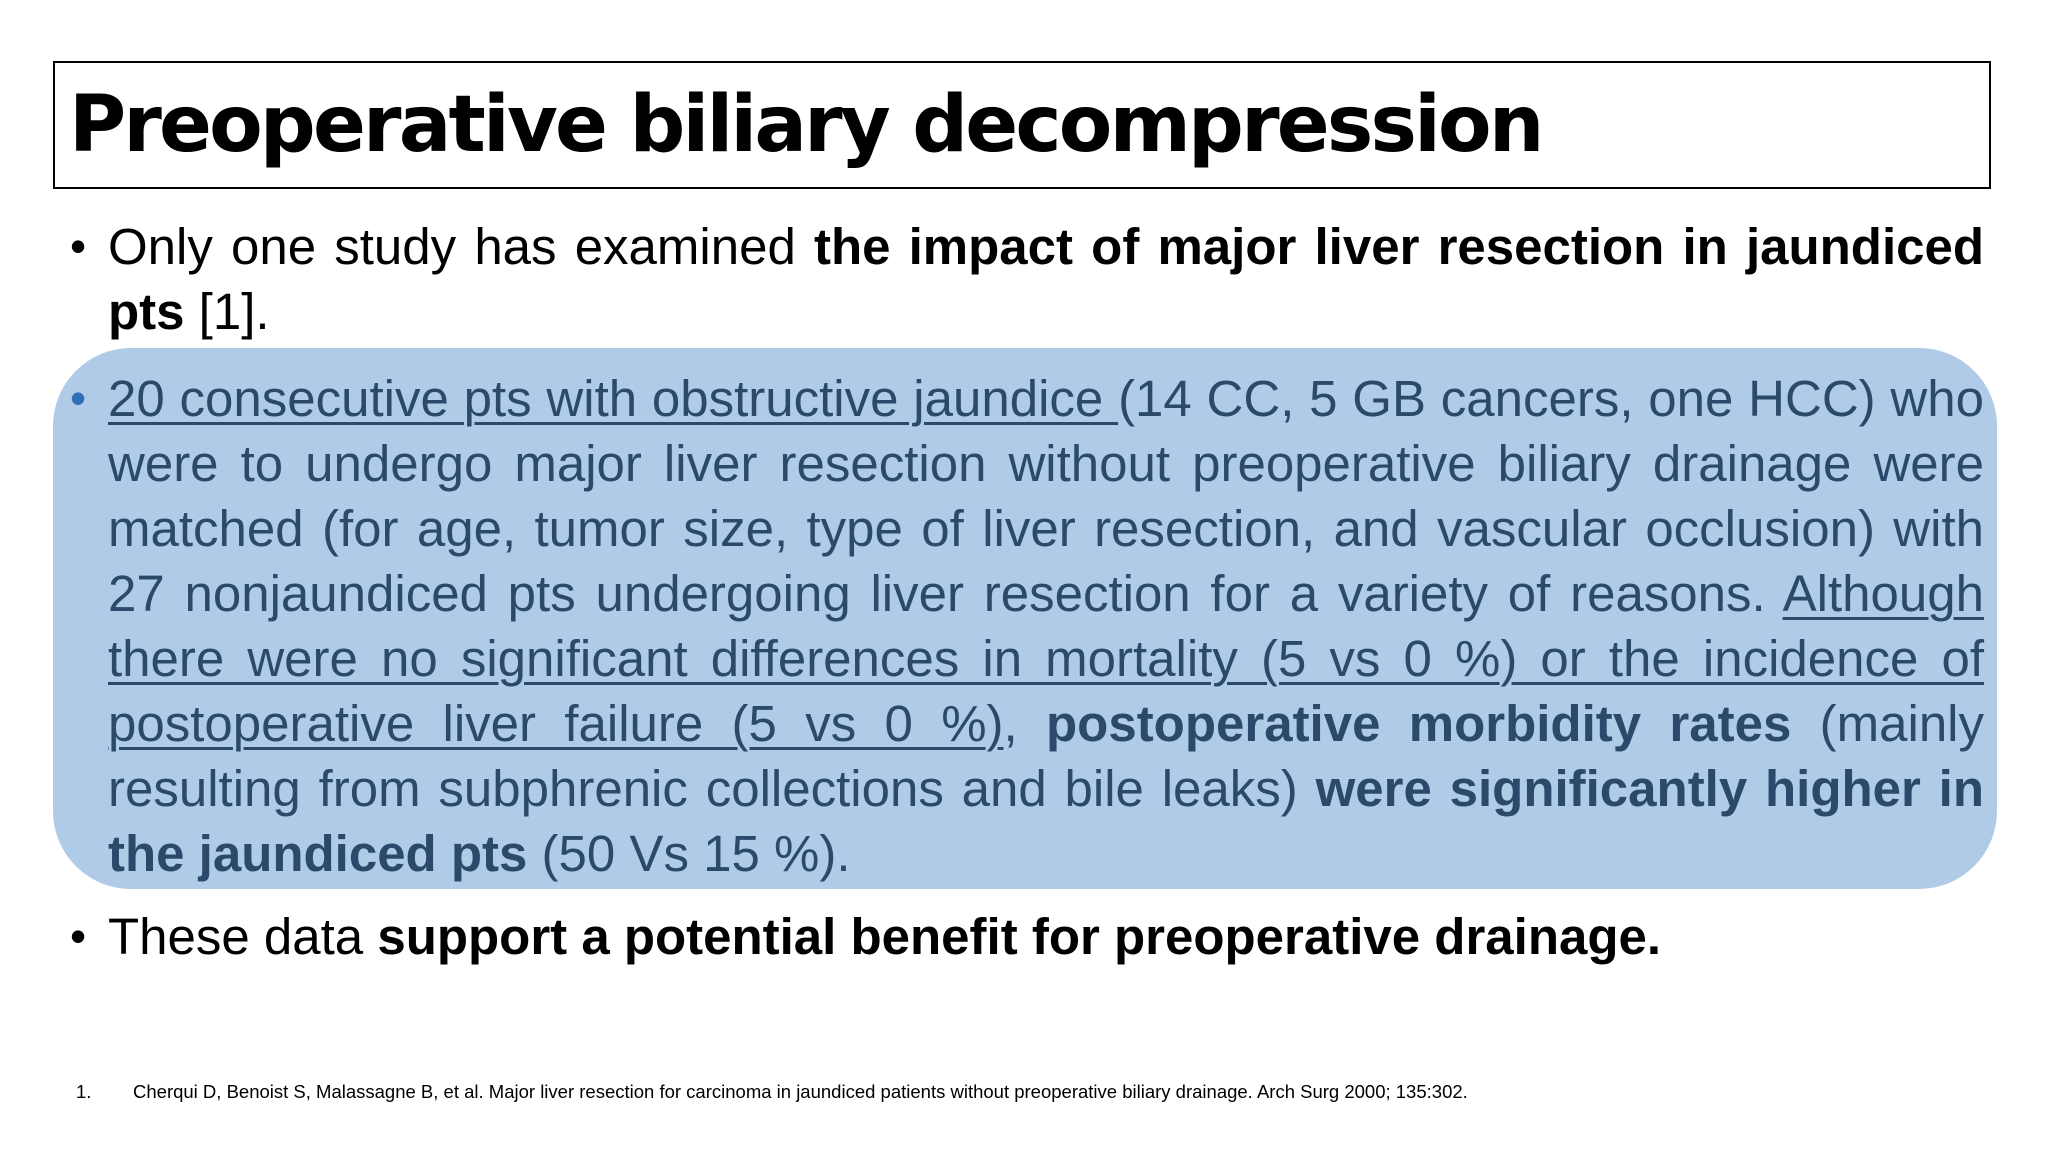 The height and width of the screenshot is (1152, 2048). What do you see at coordinates (806, 125) in the screenshot?
I see `slide-title: Preoperative biliary decompression` at bounding box center [806, 125].